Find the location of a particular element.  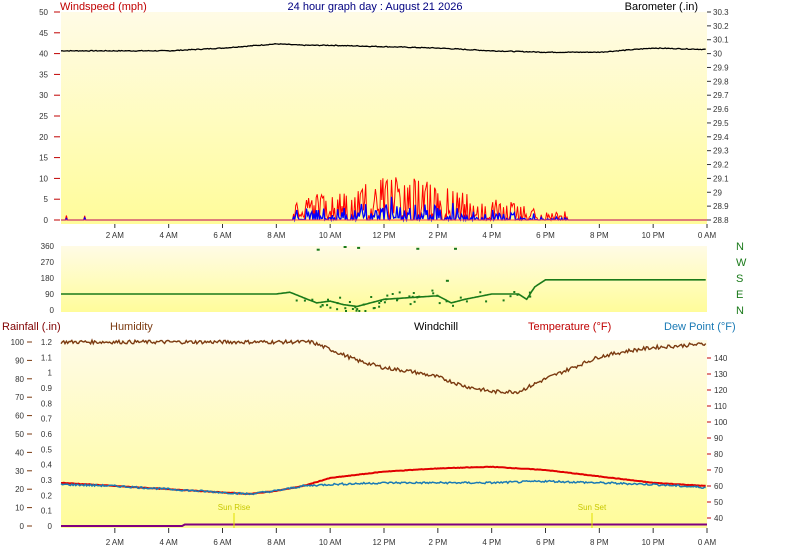

wind-tick-label: 10 is located at coordinates (43, 178).